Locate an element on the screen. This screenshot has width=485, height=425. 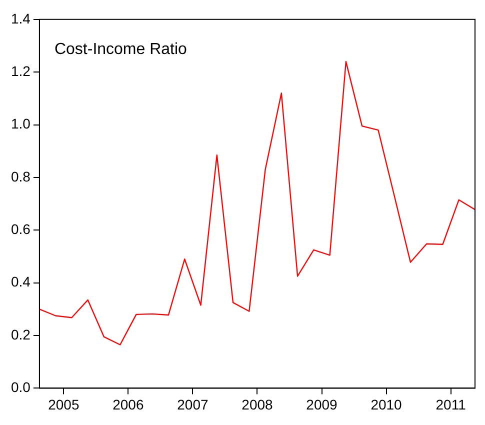
y-tick-label: 0.4 is located at coordinates (20, 282).